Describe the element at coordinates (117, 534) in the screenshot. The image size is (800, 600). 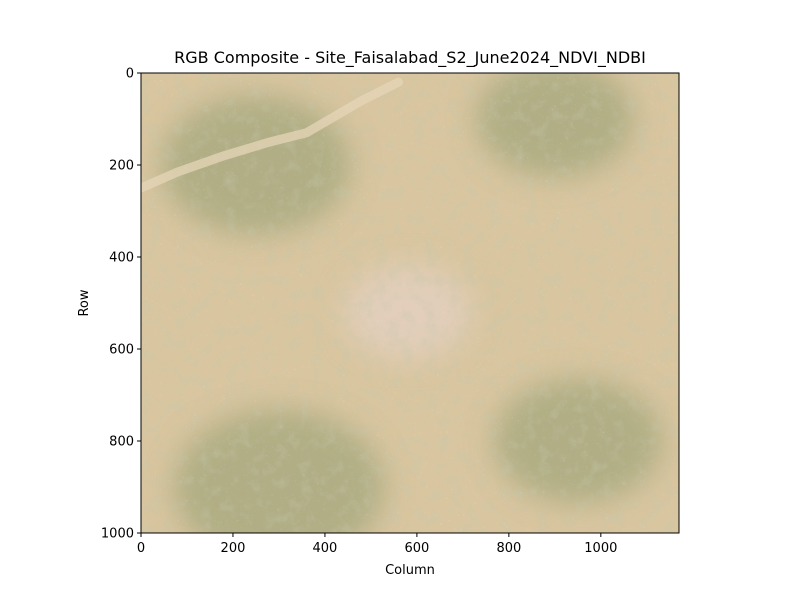
I see `y-tick-label: 1000` at that location.